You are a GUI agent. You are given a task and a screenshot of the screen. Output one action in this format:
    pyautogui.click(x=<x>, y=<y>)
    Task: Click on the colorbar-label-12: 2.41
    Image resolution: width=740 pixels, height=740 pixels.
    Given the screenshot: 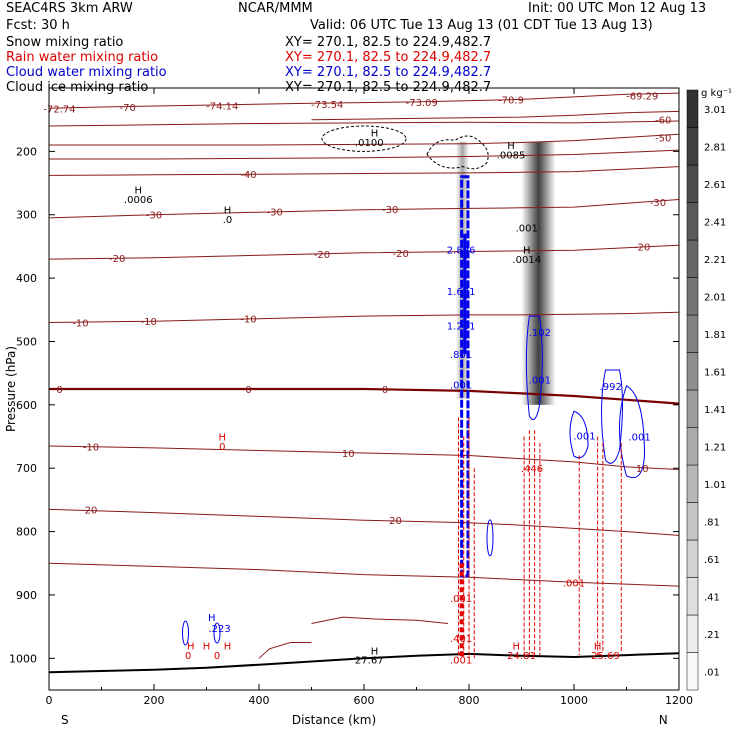 What is the action you would take?
    pyautogui.click(x=715, y=222)
    